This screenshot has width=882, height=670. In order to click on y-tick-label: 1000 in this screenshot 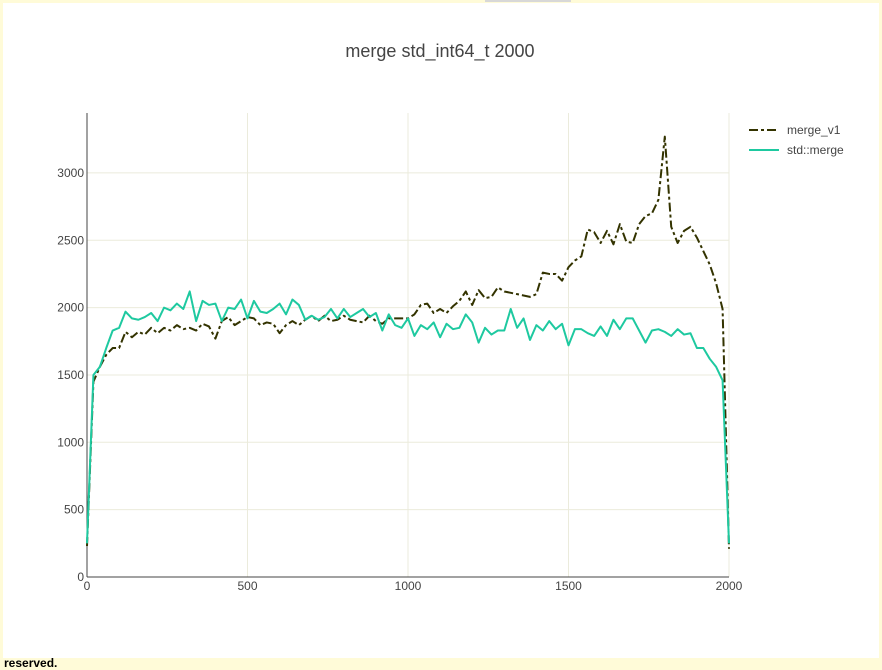, I will do `click(70, 442)`.